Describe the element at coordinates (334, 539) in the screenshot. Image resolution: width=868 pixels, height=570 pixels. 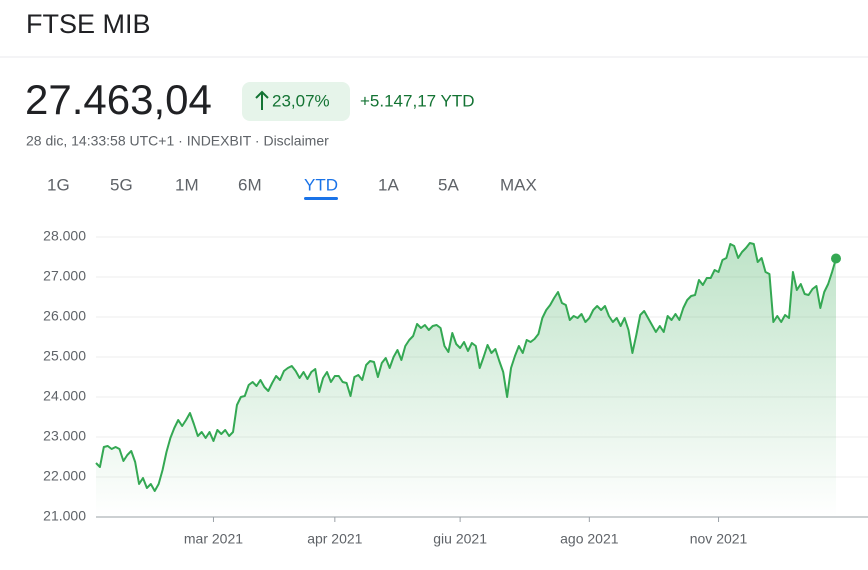
I see `x-tick-label: apr 2021` at that location.